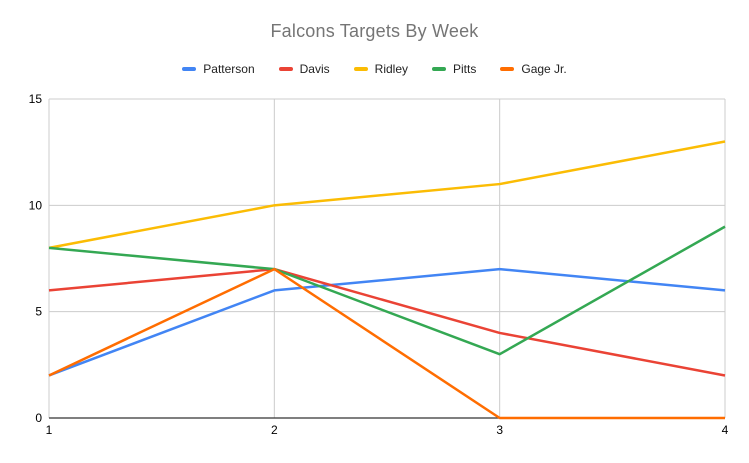 The height and width of the screenshot is (463, 749). I want to click on legend-label: Patterson, so click(229, 69).